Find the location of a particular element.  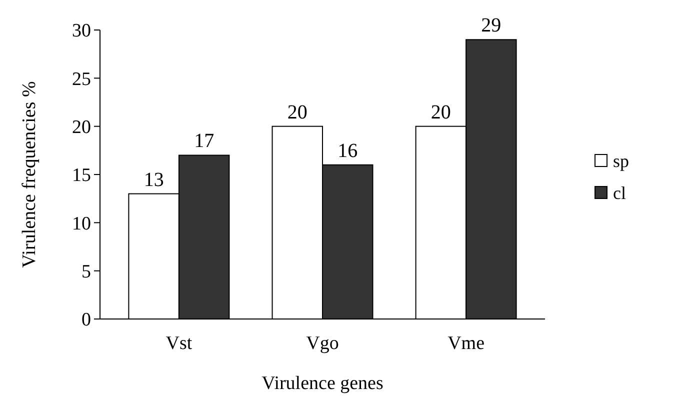

y-tick-label: 20 is located at coordinates (81, 127).